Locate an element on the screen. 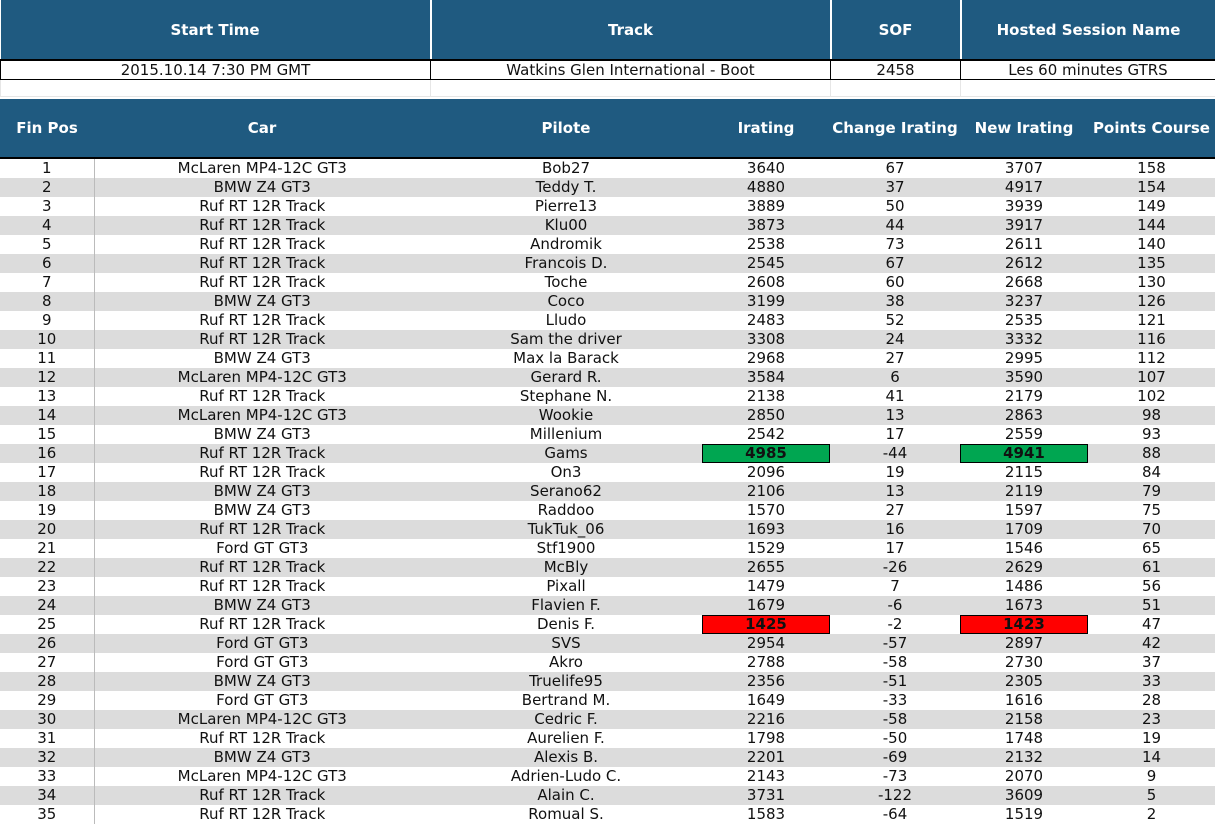  change-irating-cell: 67 is located at coordinates (895, 263).